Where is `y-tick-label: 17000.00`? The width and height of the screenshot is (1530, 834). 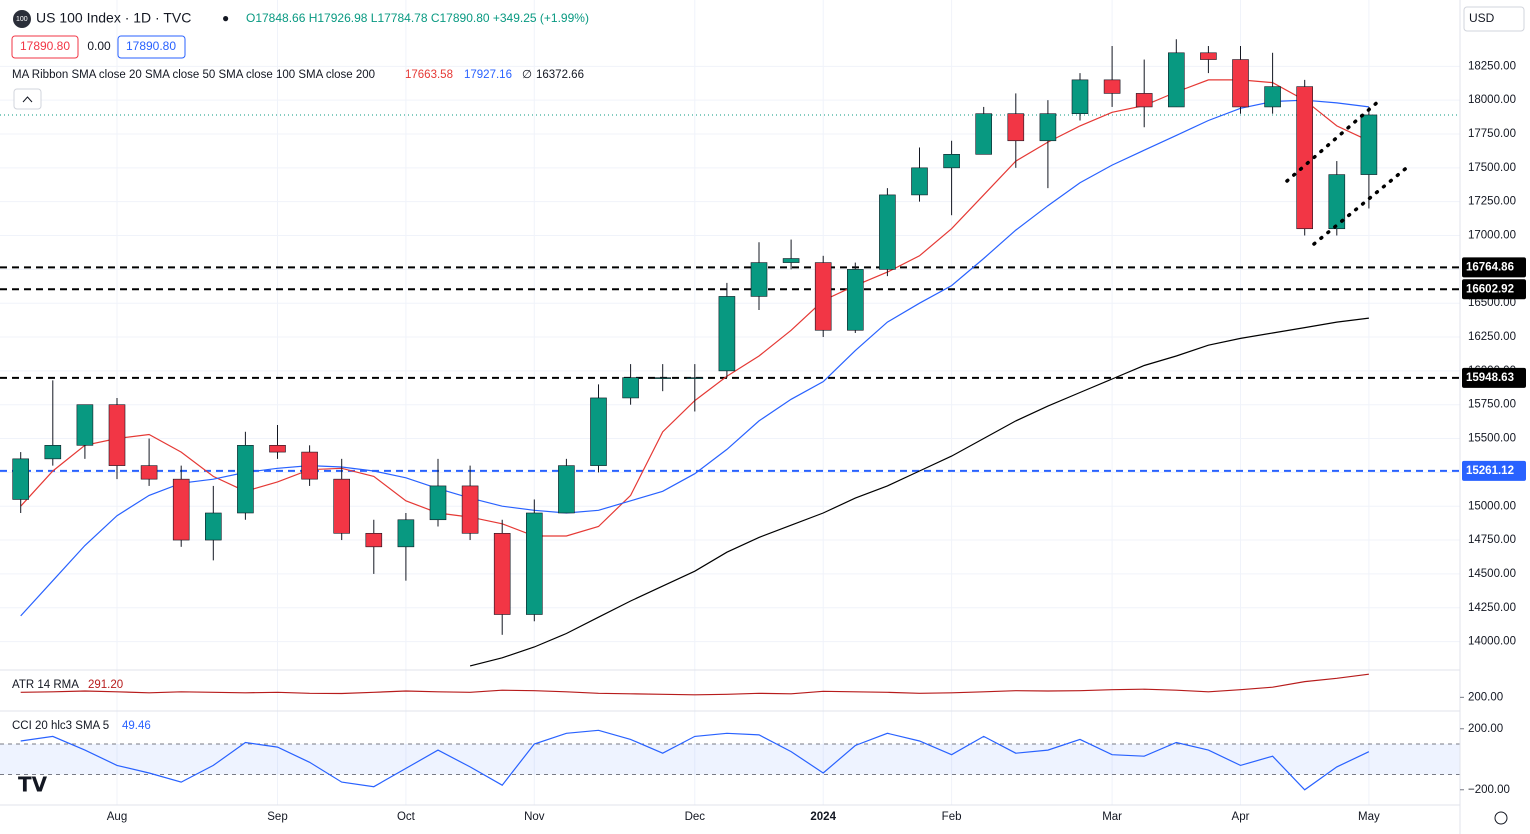
y-tick-label: 17000.00 is located at coordinates (1492, 236).